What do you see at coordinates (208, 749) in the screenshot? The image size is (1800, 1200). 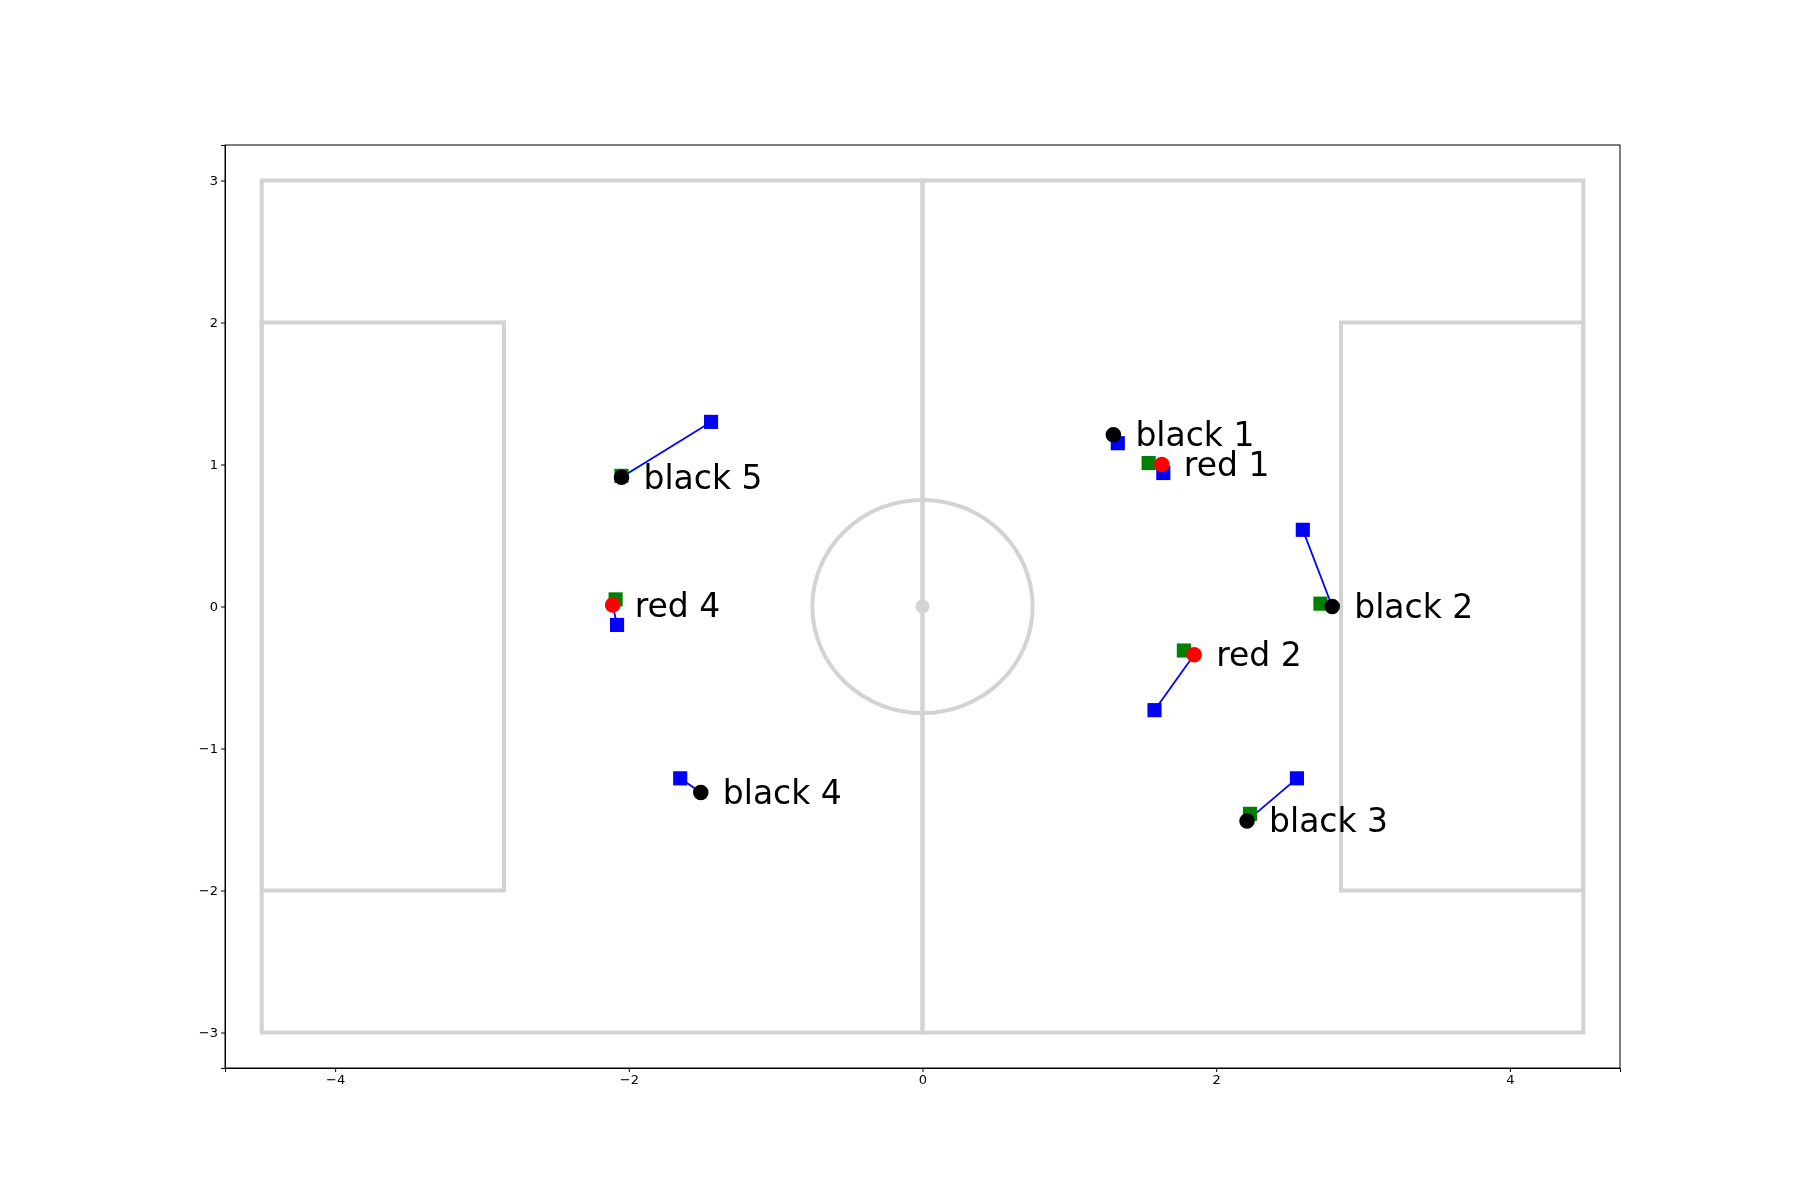 I see `y-tick-label: −1` at bounding box center [208, 749].